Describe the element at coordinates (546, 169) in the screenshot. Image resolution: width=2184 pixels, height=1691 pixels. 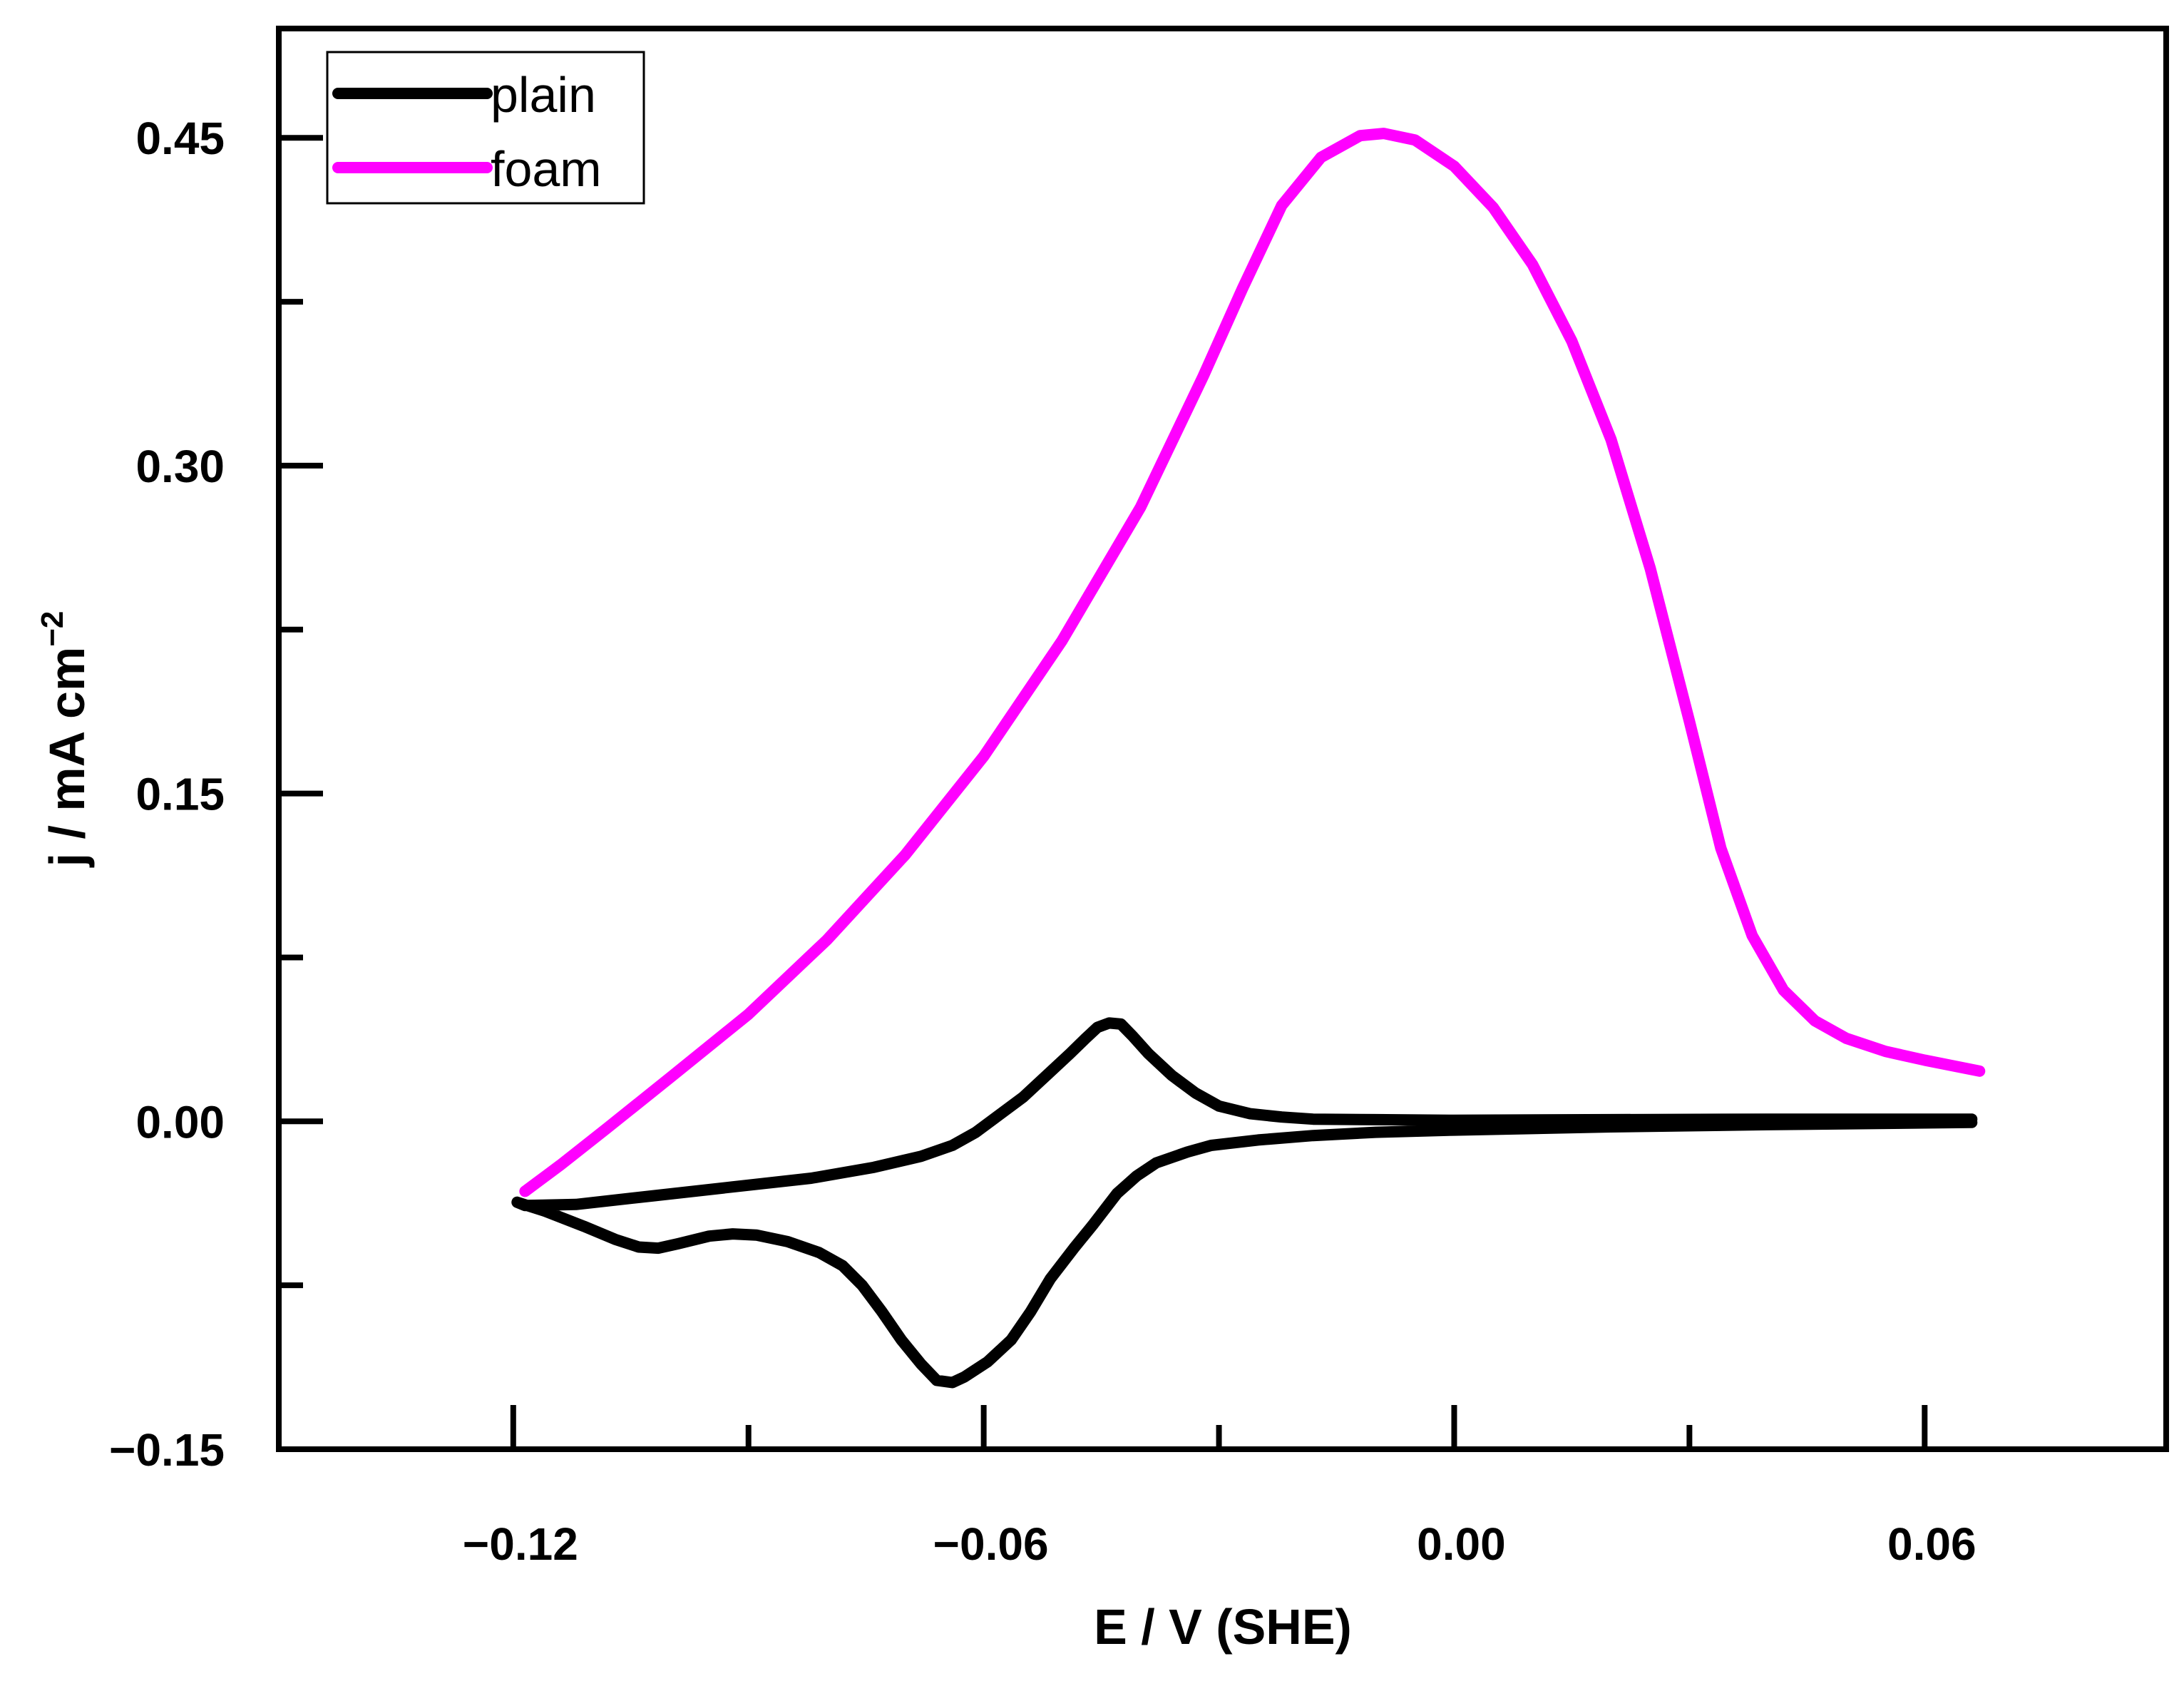
I see `legend-label-foam: foam` at that location.